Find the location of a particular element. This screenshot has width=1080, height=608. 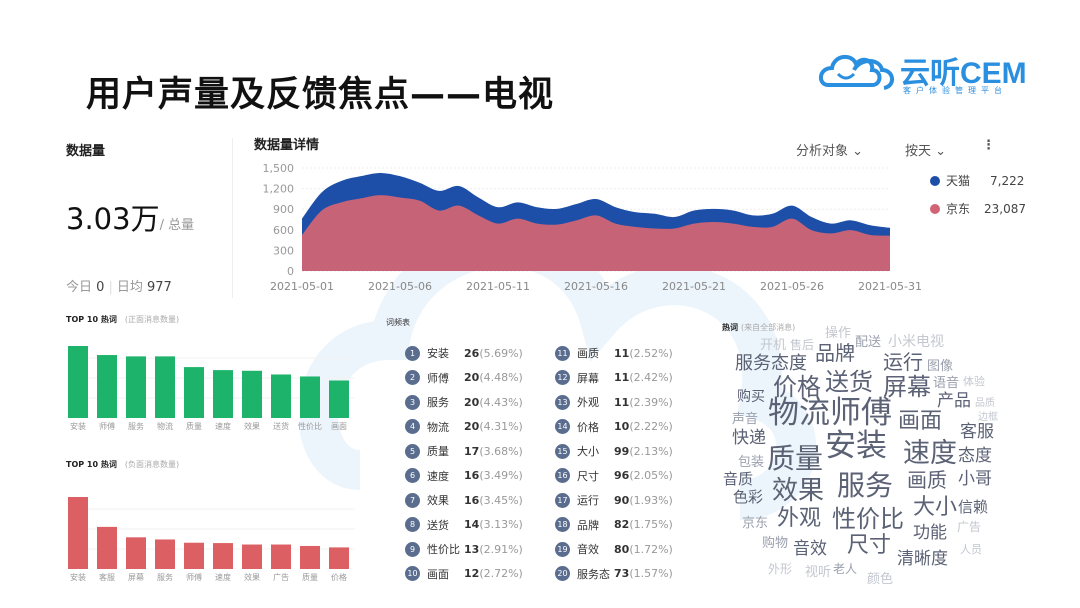

cloud-word: 操作 is located at coordinates (838, 333).